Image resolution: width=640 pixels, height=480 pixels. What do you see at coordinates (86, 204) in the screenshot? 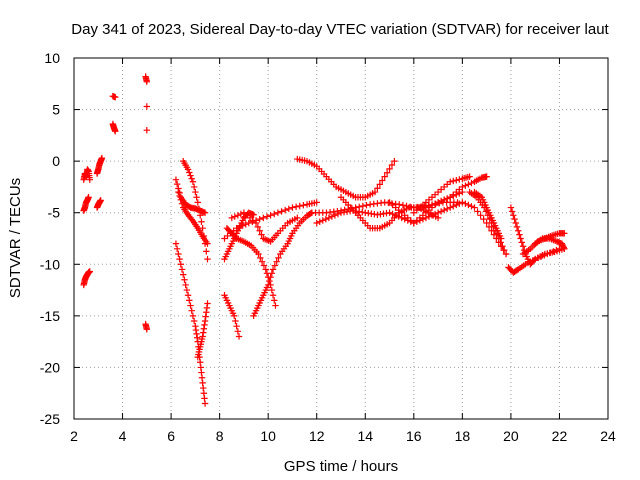
I see `series-s2` at bounding box center [86, 204].